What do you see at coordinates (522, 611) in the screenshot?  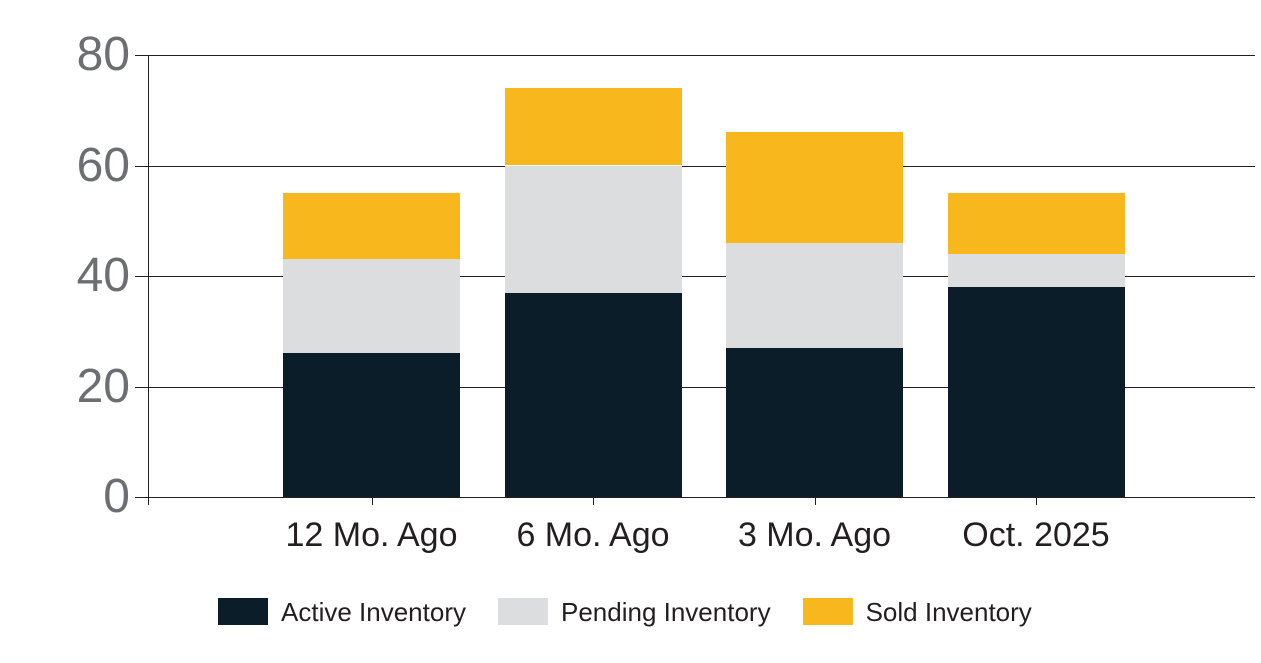 I see `legend-swatch-pending-inventory` at bounding box center [522, 611].